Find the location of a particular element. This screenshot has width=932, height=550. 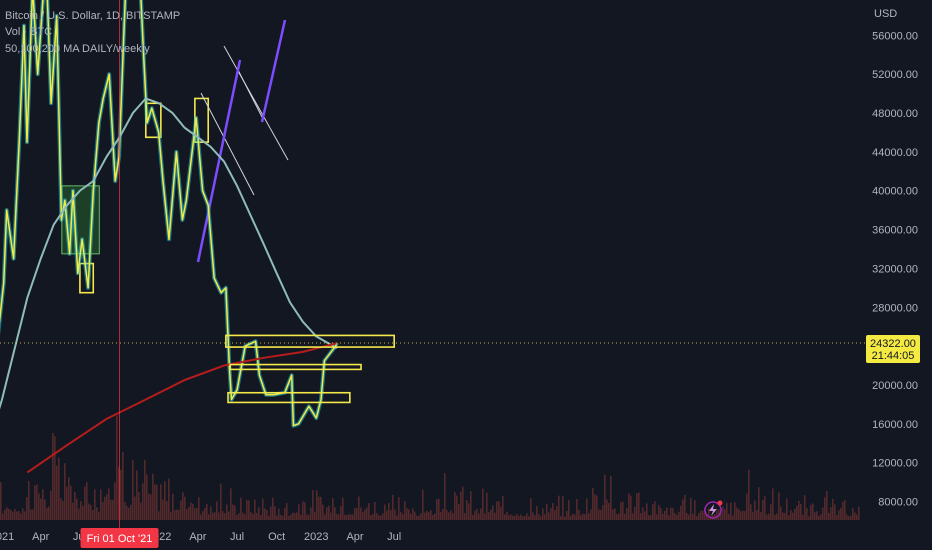

time-tick-label: Jul is located at coordinates (394, 537).